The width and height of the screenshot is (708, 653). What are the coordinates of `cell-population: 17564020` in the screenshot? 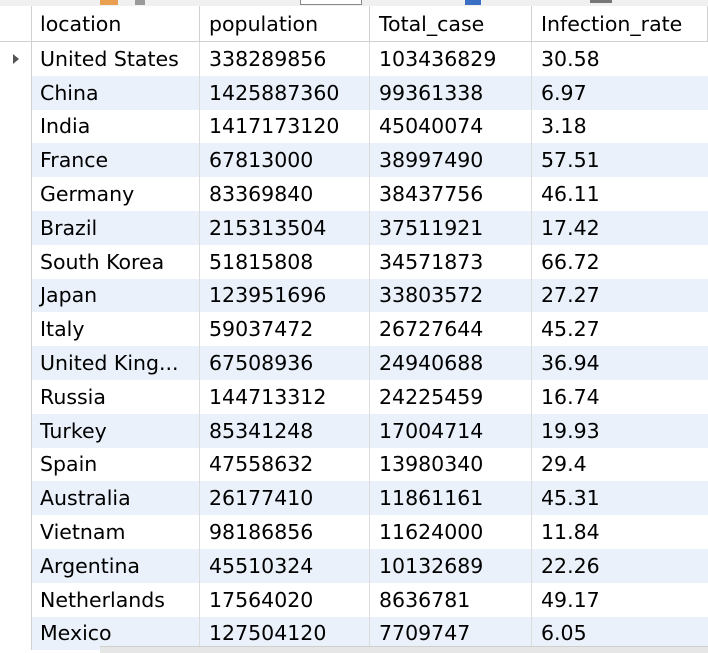 It's located at (285, 599).